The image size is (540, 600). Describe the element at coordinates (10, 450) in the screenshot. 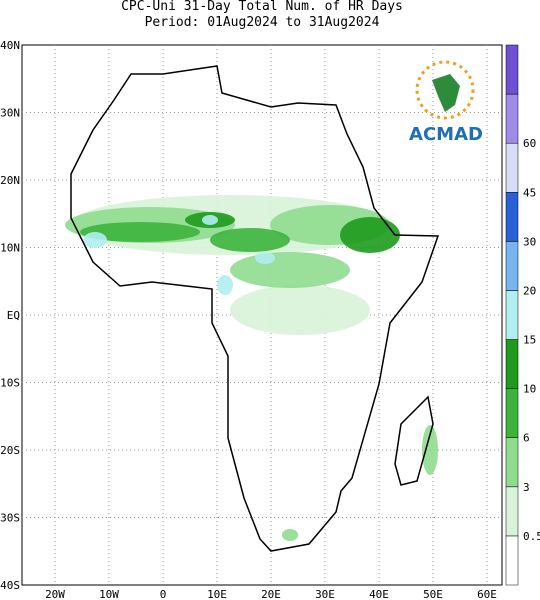

I see `lat-label: 20S` at that location.